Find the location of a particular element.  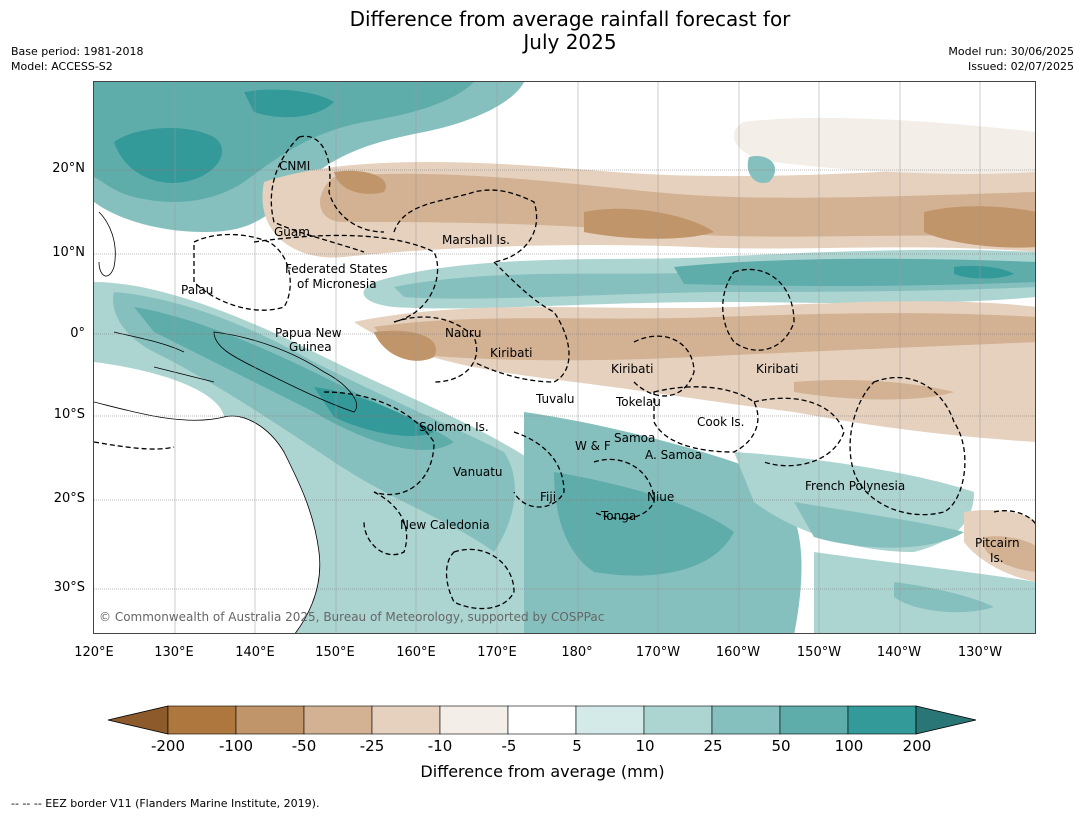

meta-left: Base period: 1981-2018 Model: ACCESS-S2 is located at coordinates (77, 59).